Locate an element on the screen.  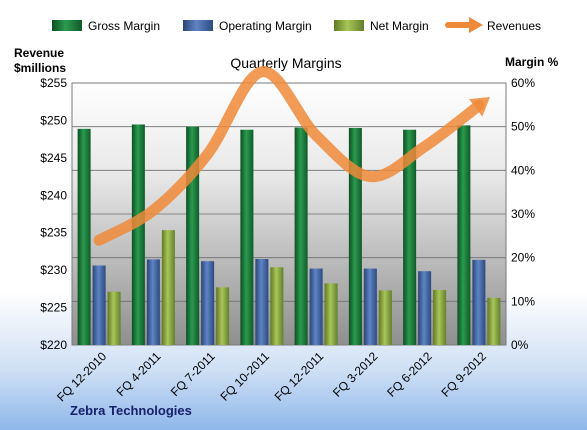
legend-item-net: Net Margin is located at coordinates (381, 26).